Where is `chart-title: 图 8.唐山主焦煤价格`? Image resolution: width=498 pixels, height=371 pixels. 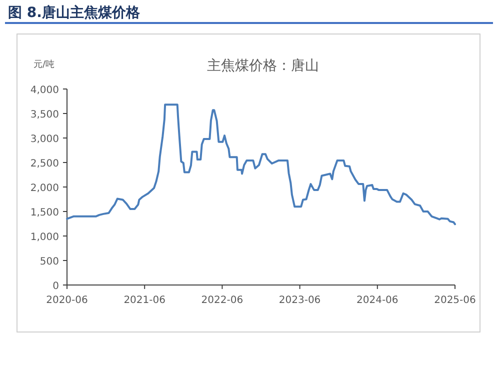 chart-title: 图 8.唐山主焦煤价格 is located at coordinates (74, 12).